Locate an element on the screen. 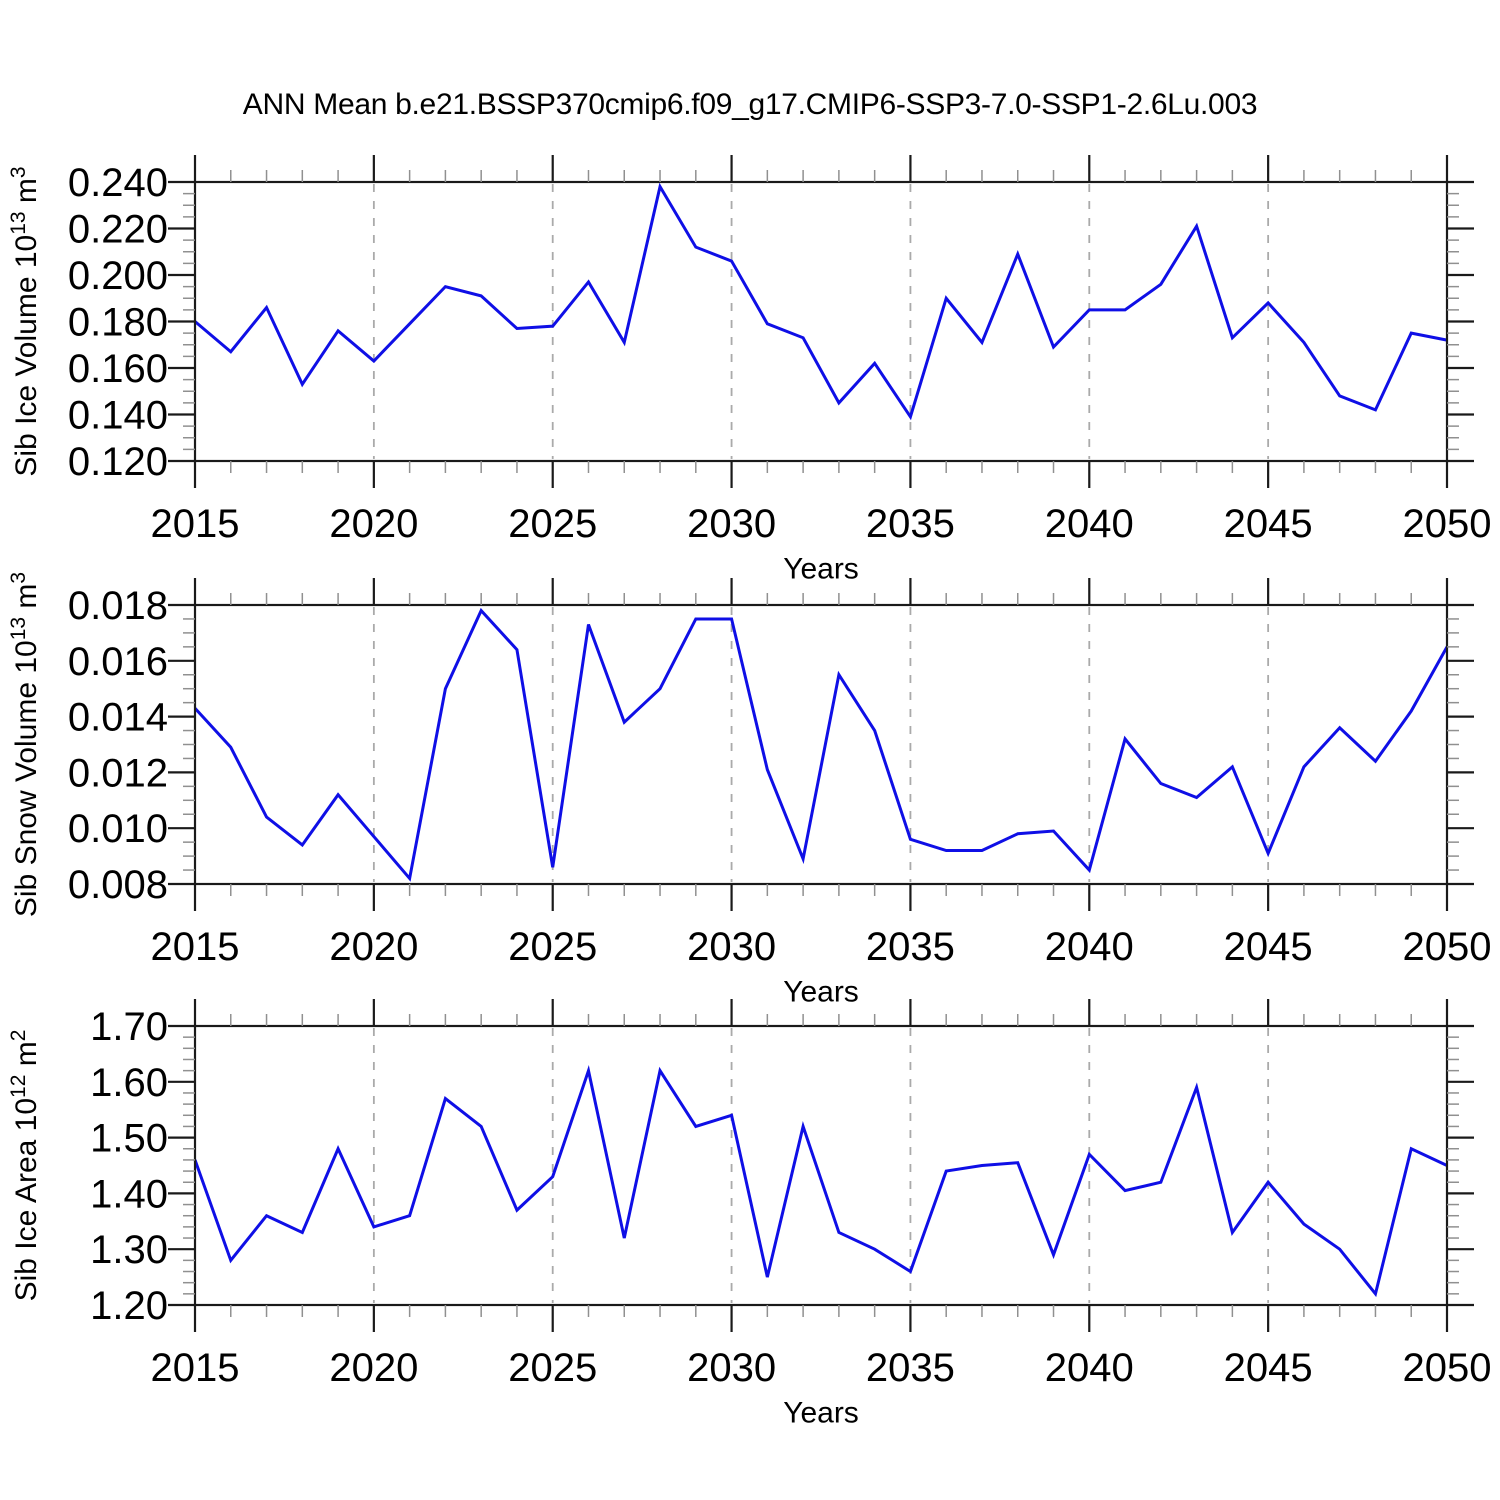  x-axis-title-sib-ice-area: Years is located at coordinates (821, 1413).